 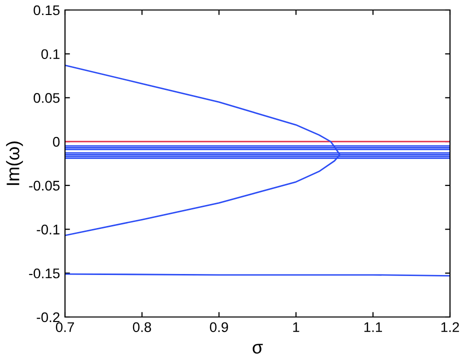 What do you see at coordinates (219, 327) in the screenshot?
I see `x-tick-label: 0.9` at bounding box center [219, 327].